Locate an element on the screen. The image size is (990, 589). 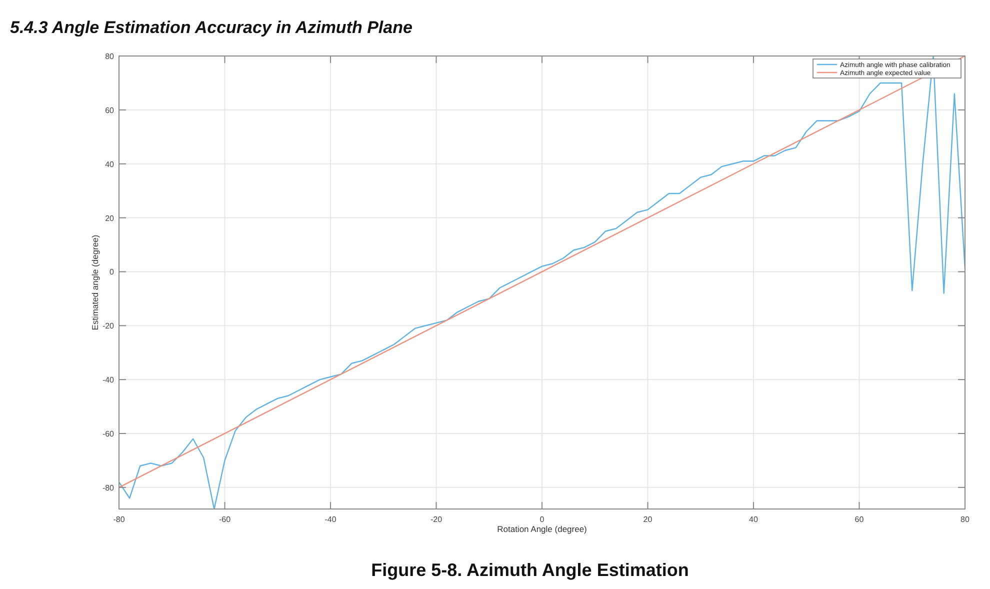
x-tick-label: -60 is located at coordinates (225, 519).